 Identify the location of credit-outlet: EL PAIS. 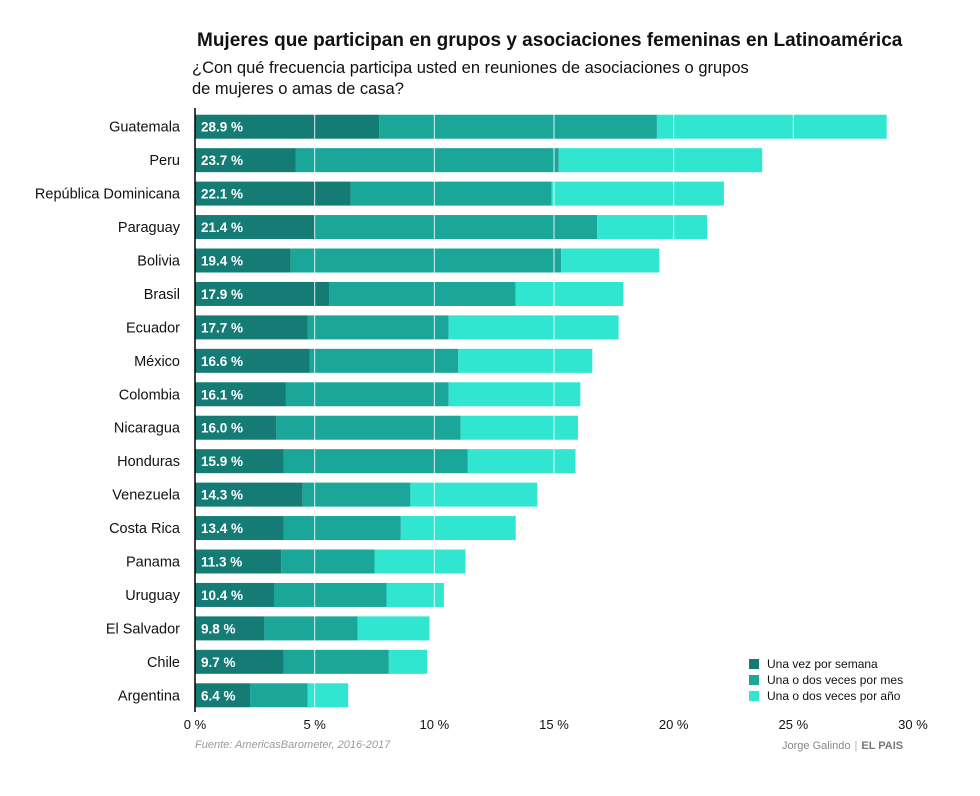
(882, 746).